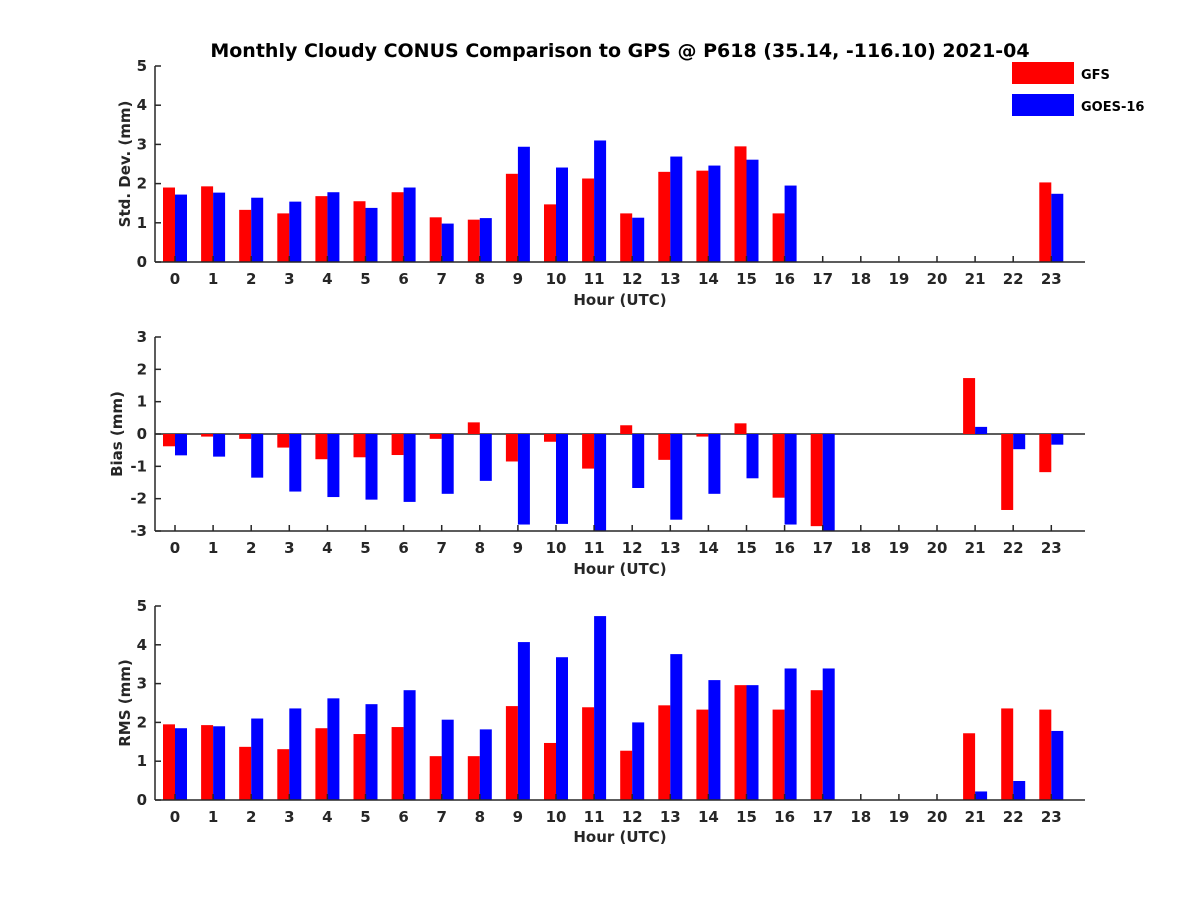  I want to click on bias-xtick-label: 11, so click(594, 548).